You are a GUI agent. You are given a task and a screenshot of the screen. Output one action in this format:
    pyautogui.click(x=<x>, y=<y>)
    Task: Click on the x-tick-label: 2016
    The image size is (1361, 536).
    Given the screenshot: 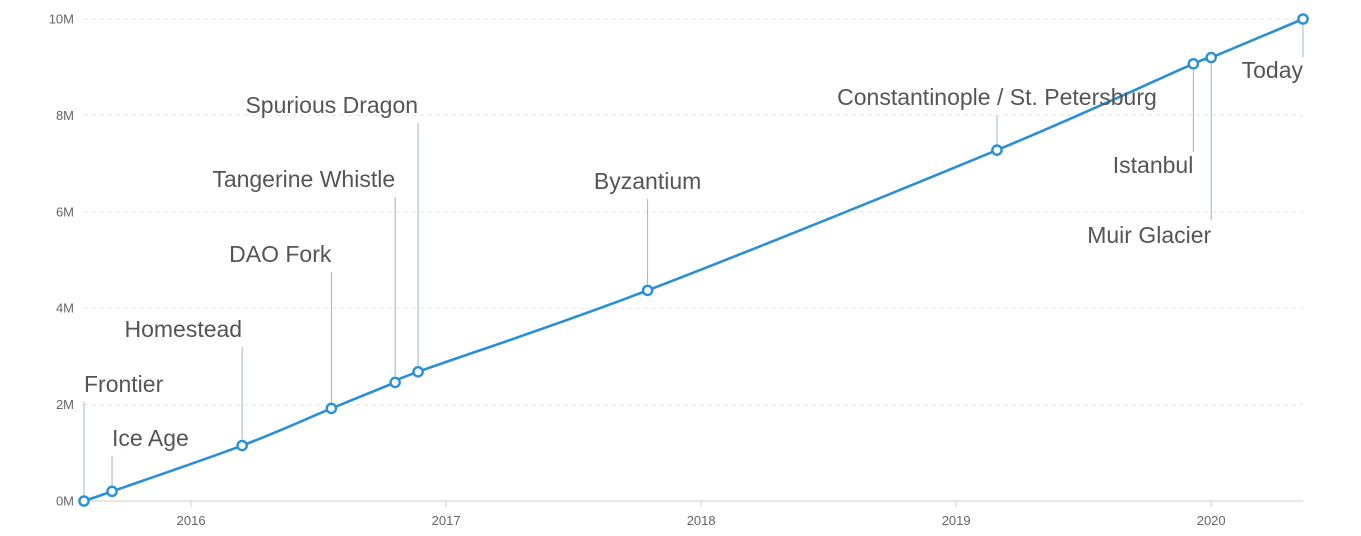 What is the action you would take?
    pyautogui.click(x=191, y=520)
    